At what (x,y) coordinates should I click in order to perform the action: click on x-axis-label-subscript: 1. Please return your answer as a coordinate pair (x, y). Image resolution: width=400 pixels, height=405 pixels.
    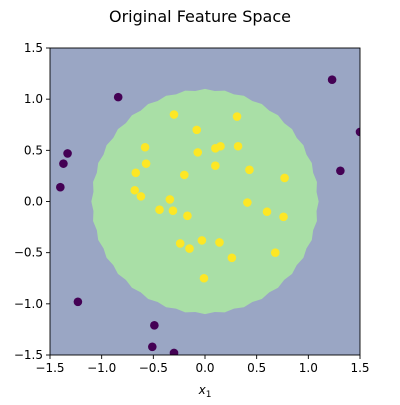
    Looking at the image, I should click on (209, 395).